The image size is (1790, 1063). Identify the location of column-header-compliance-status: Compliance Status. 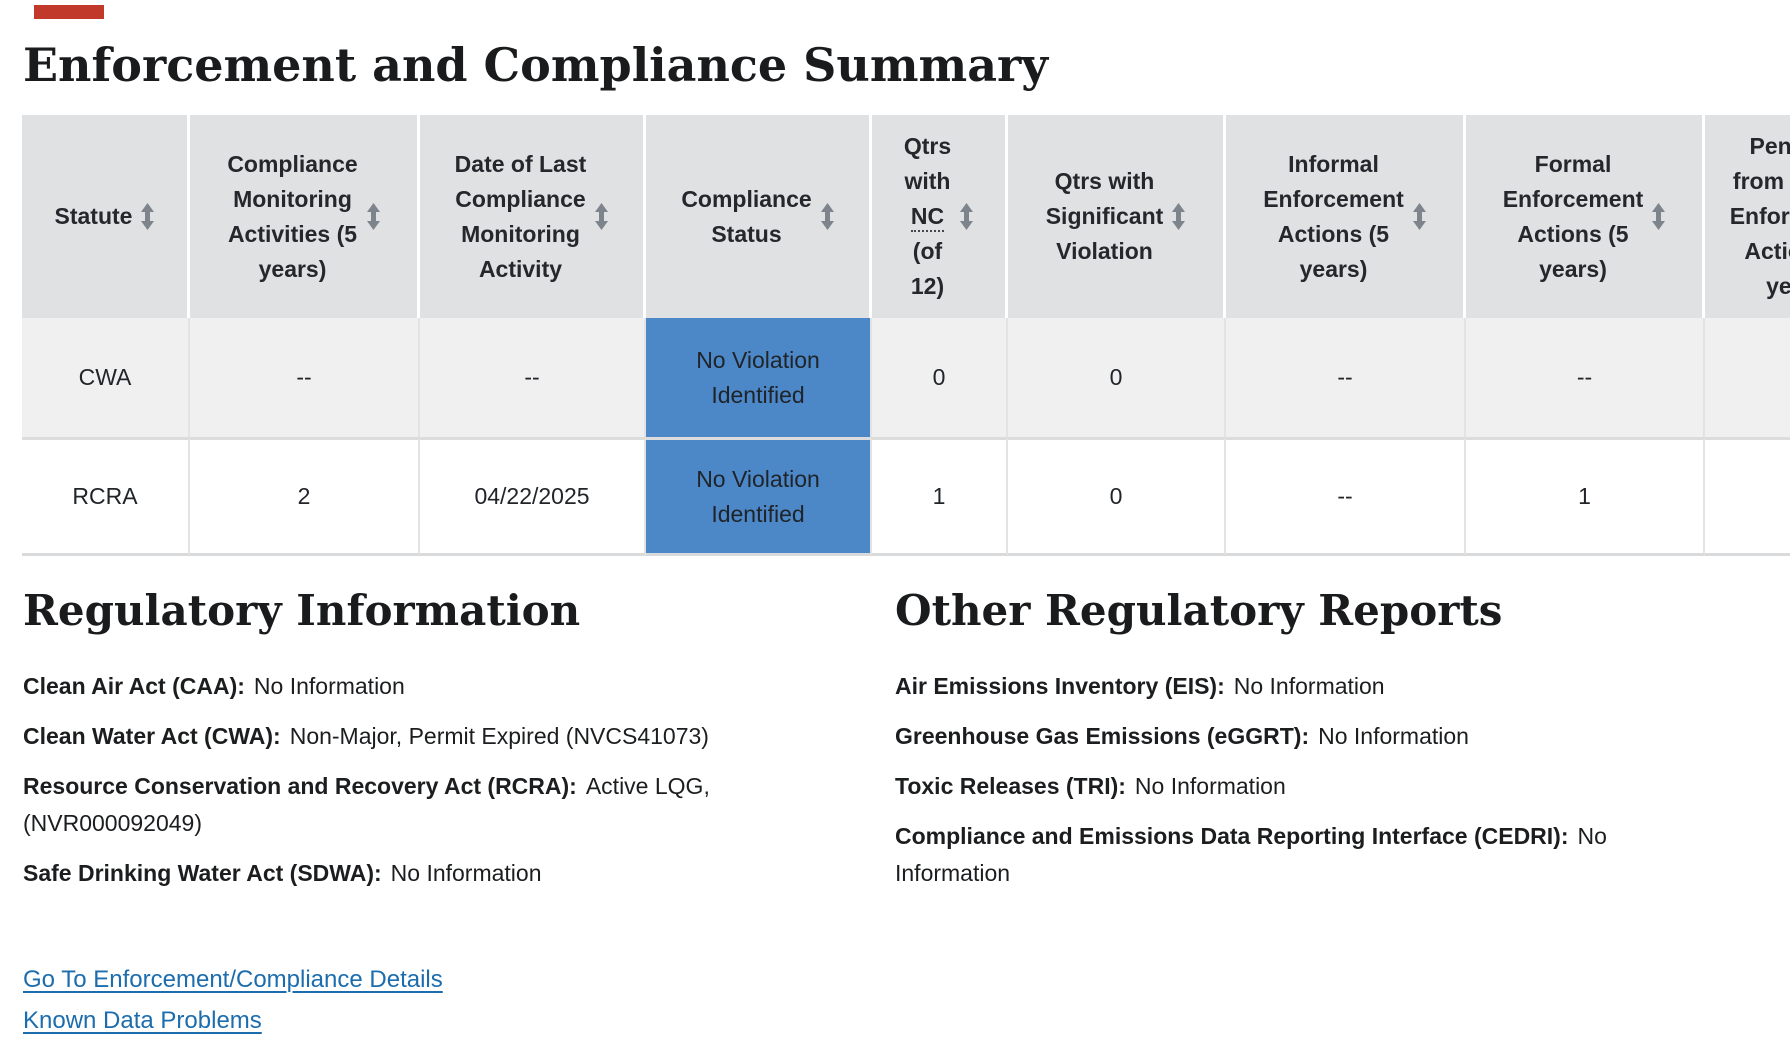
(759, 216).